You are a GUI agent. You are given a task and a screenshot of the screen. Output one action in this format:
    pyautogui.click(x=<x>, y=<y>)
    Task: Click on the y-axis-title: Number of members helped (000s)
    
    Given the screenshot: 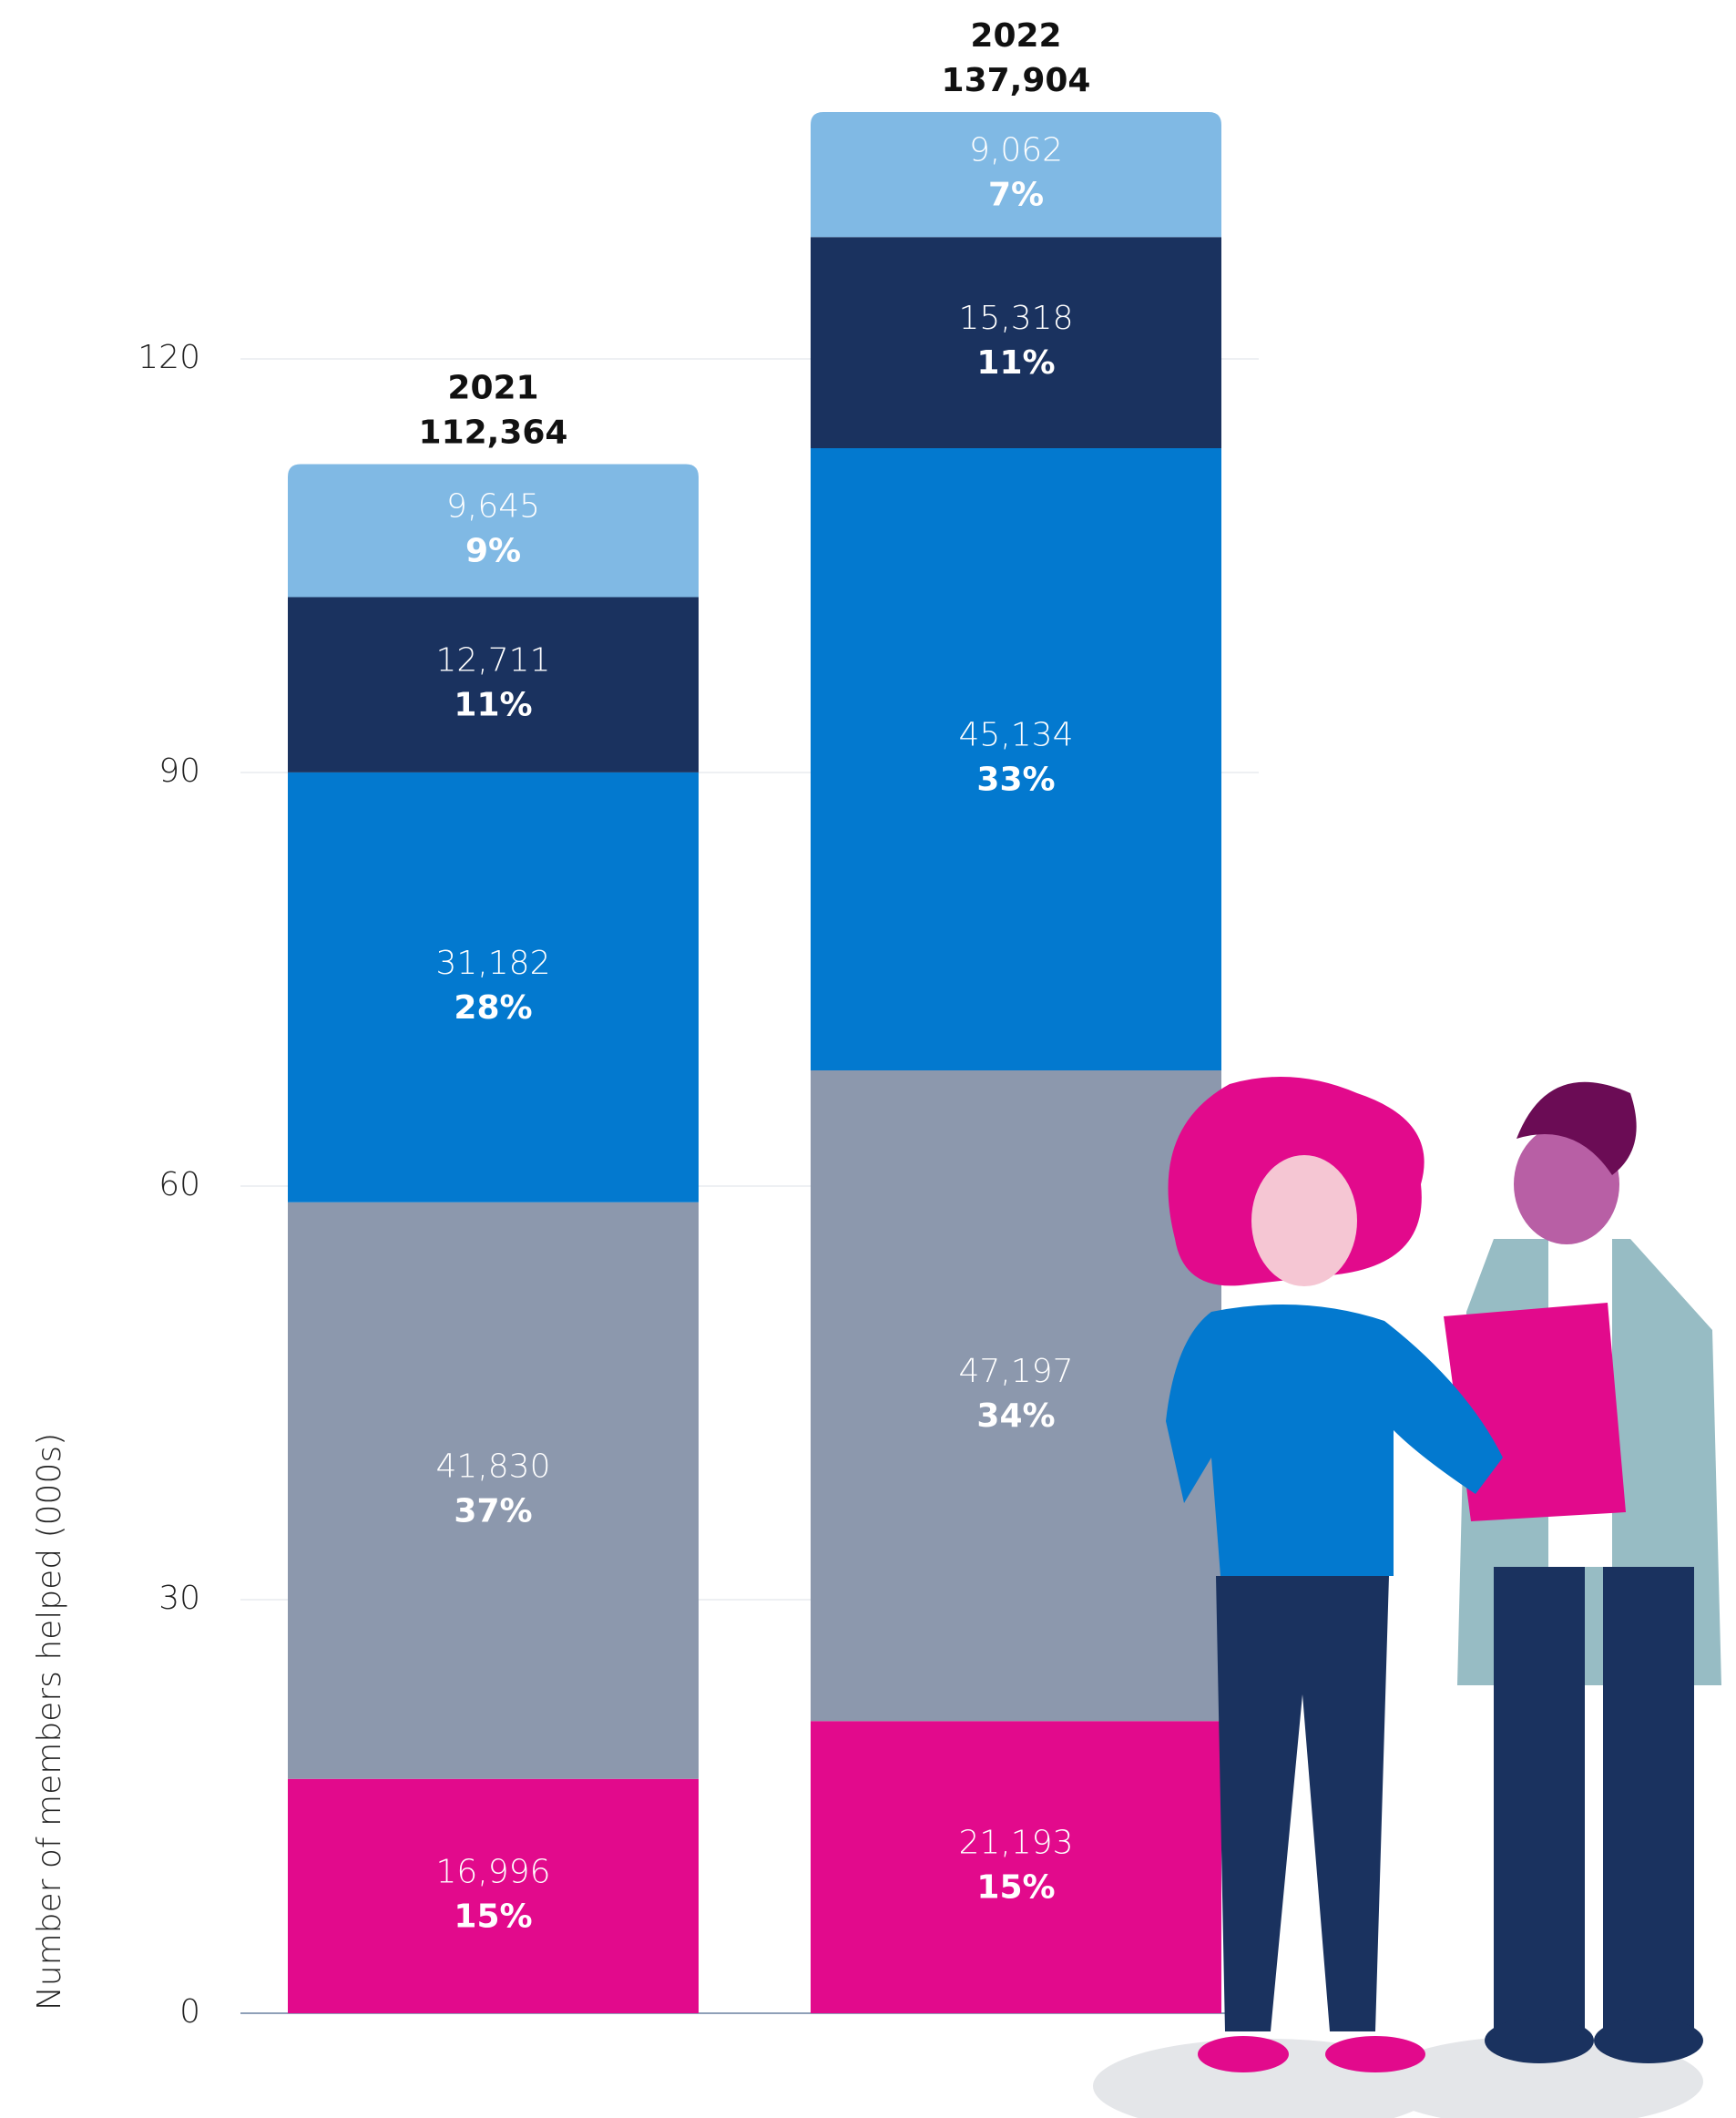 What is the action you would take?
    pyautogui.click(x=50, y=1722)
    